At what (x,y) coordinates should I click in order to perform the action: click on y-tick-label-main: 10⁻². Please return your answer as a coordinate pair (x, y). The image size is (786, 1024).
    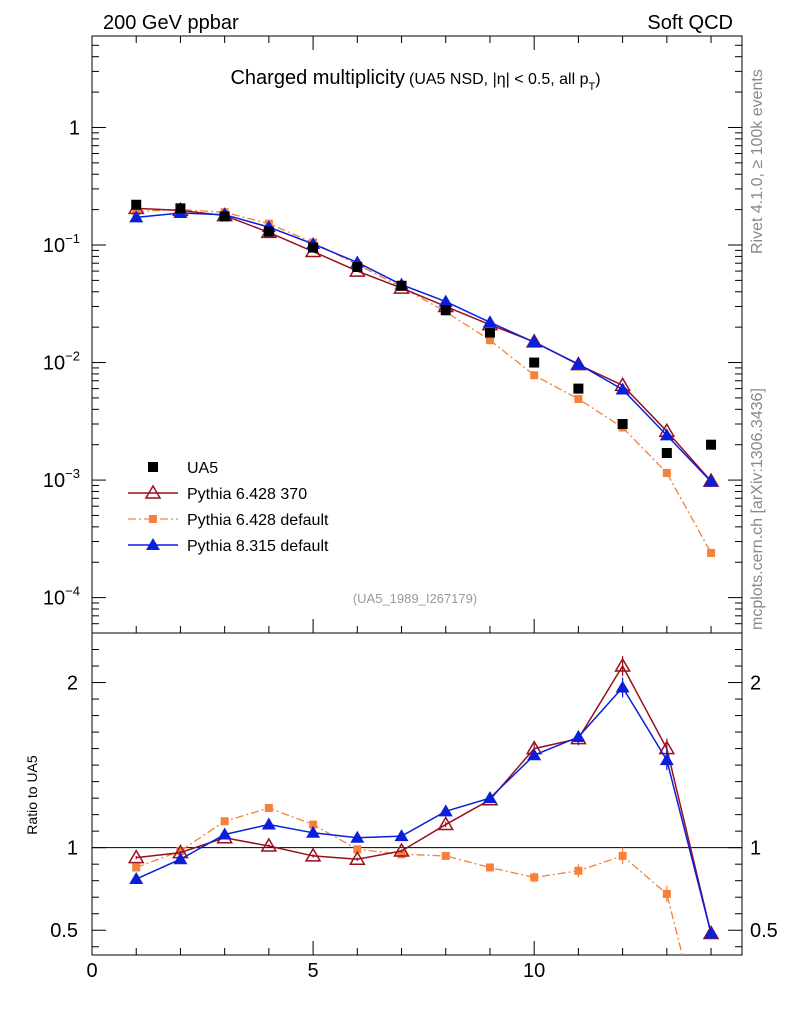
    Looking at the image, I should click on (61, 362).